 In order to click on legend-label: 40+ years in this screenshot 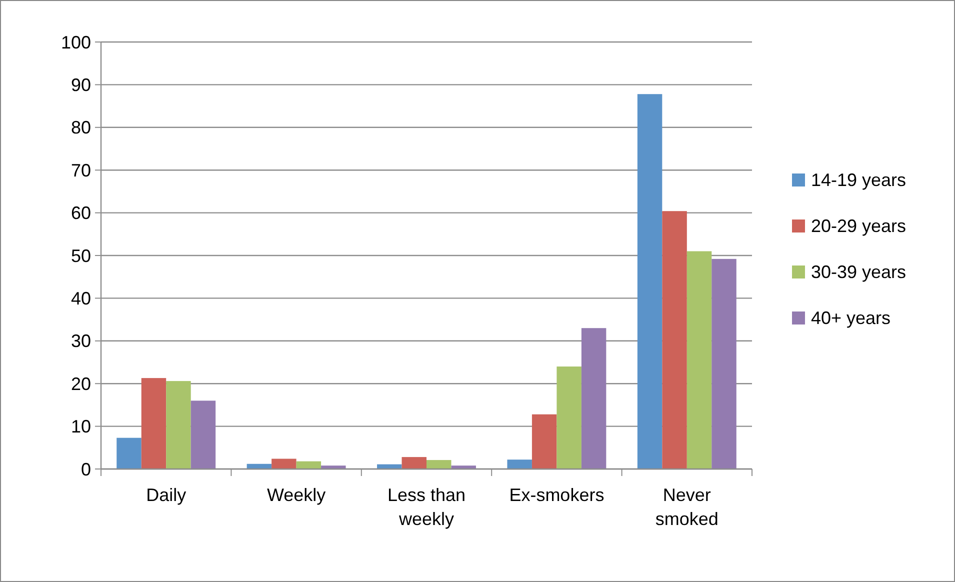, I will do `click(851, 318)`.